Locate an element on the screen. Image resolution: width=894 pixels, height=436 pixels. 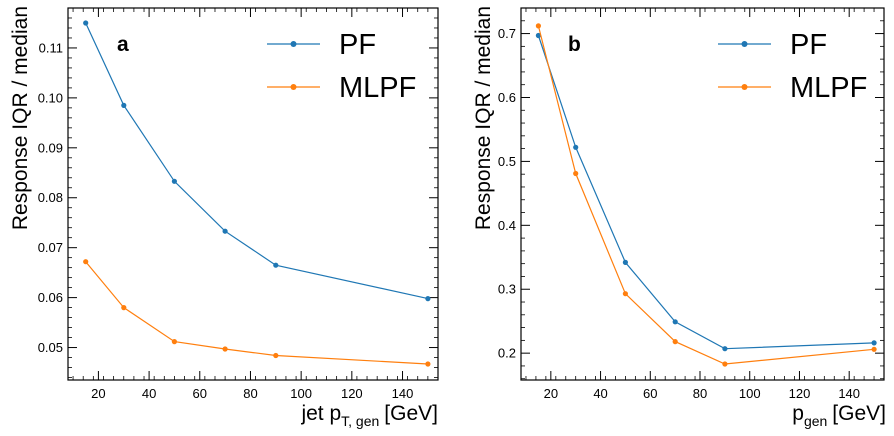
panel-b-ytick-label: 0.5 is located at coordinates (507, 161).